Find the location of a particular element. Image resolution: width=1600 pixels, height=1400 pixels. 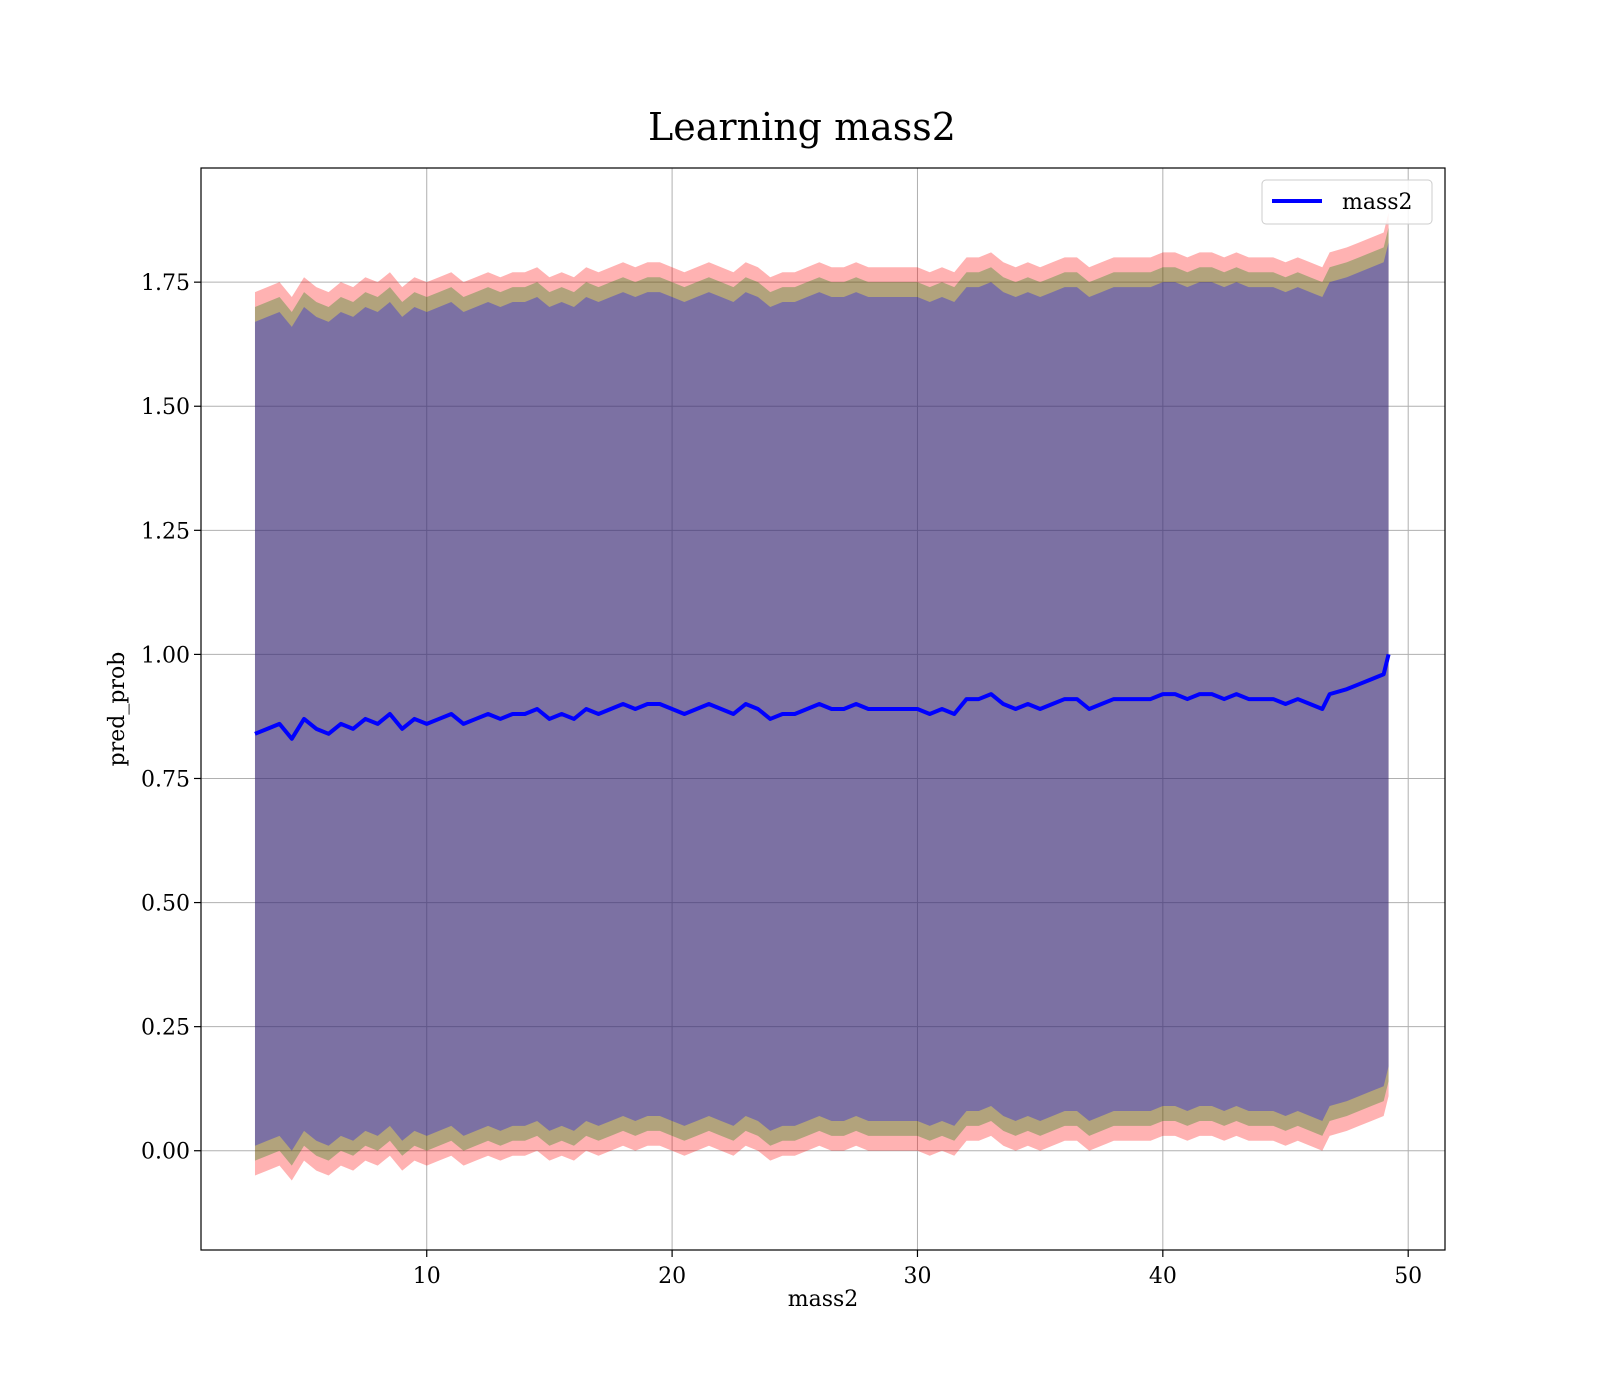

y-axis-ticks: 0.00 0.25 0.50 0.75 1.00 1.25 1.50 1.75 is located at coordinates (171, 718).